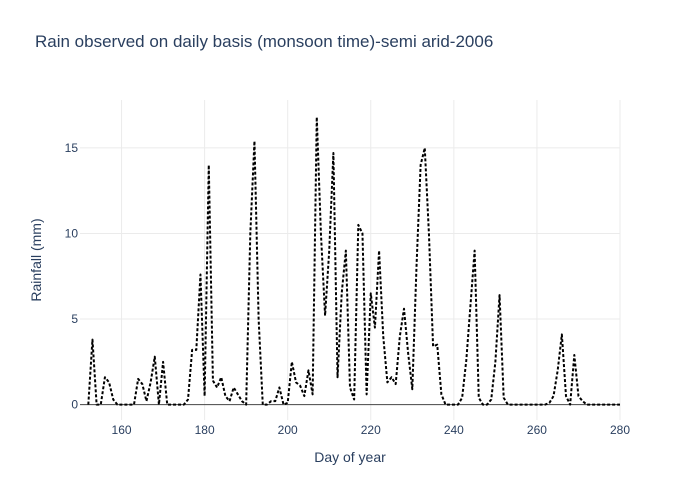  What do you see at coordinates (72, 233) in the screenshot?
I see `y-tick-label: 10` at bounding box center [72, 233].